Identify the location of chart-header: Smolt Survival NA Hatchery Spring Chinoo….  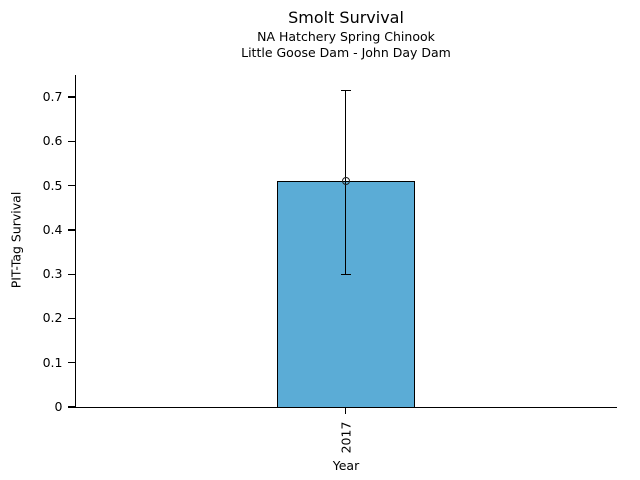
(346, 34).